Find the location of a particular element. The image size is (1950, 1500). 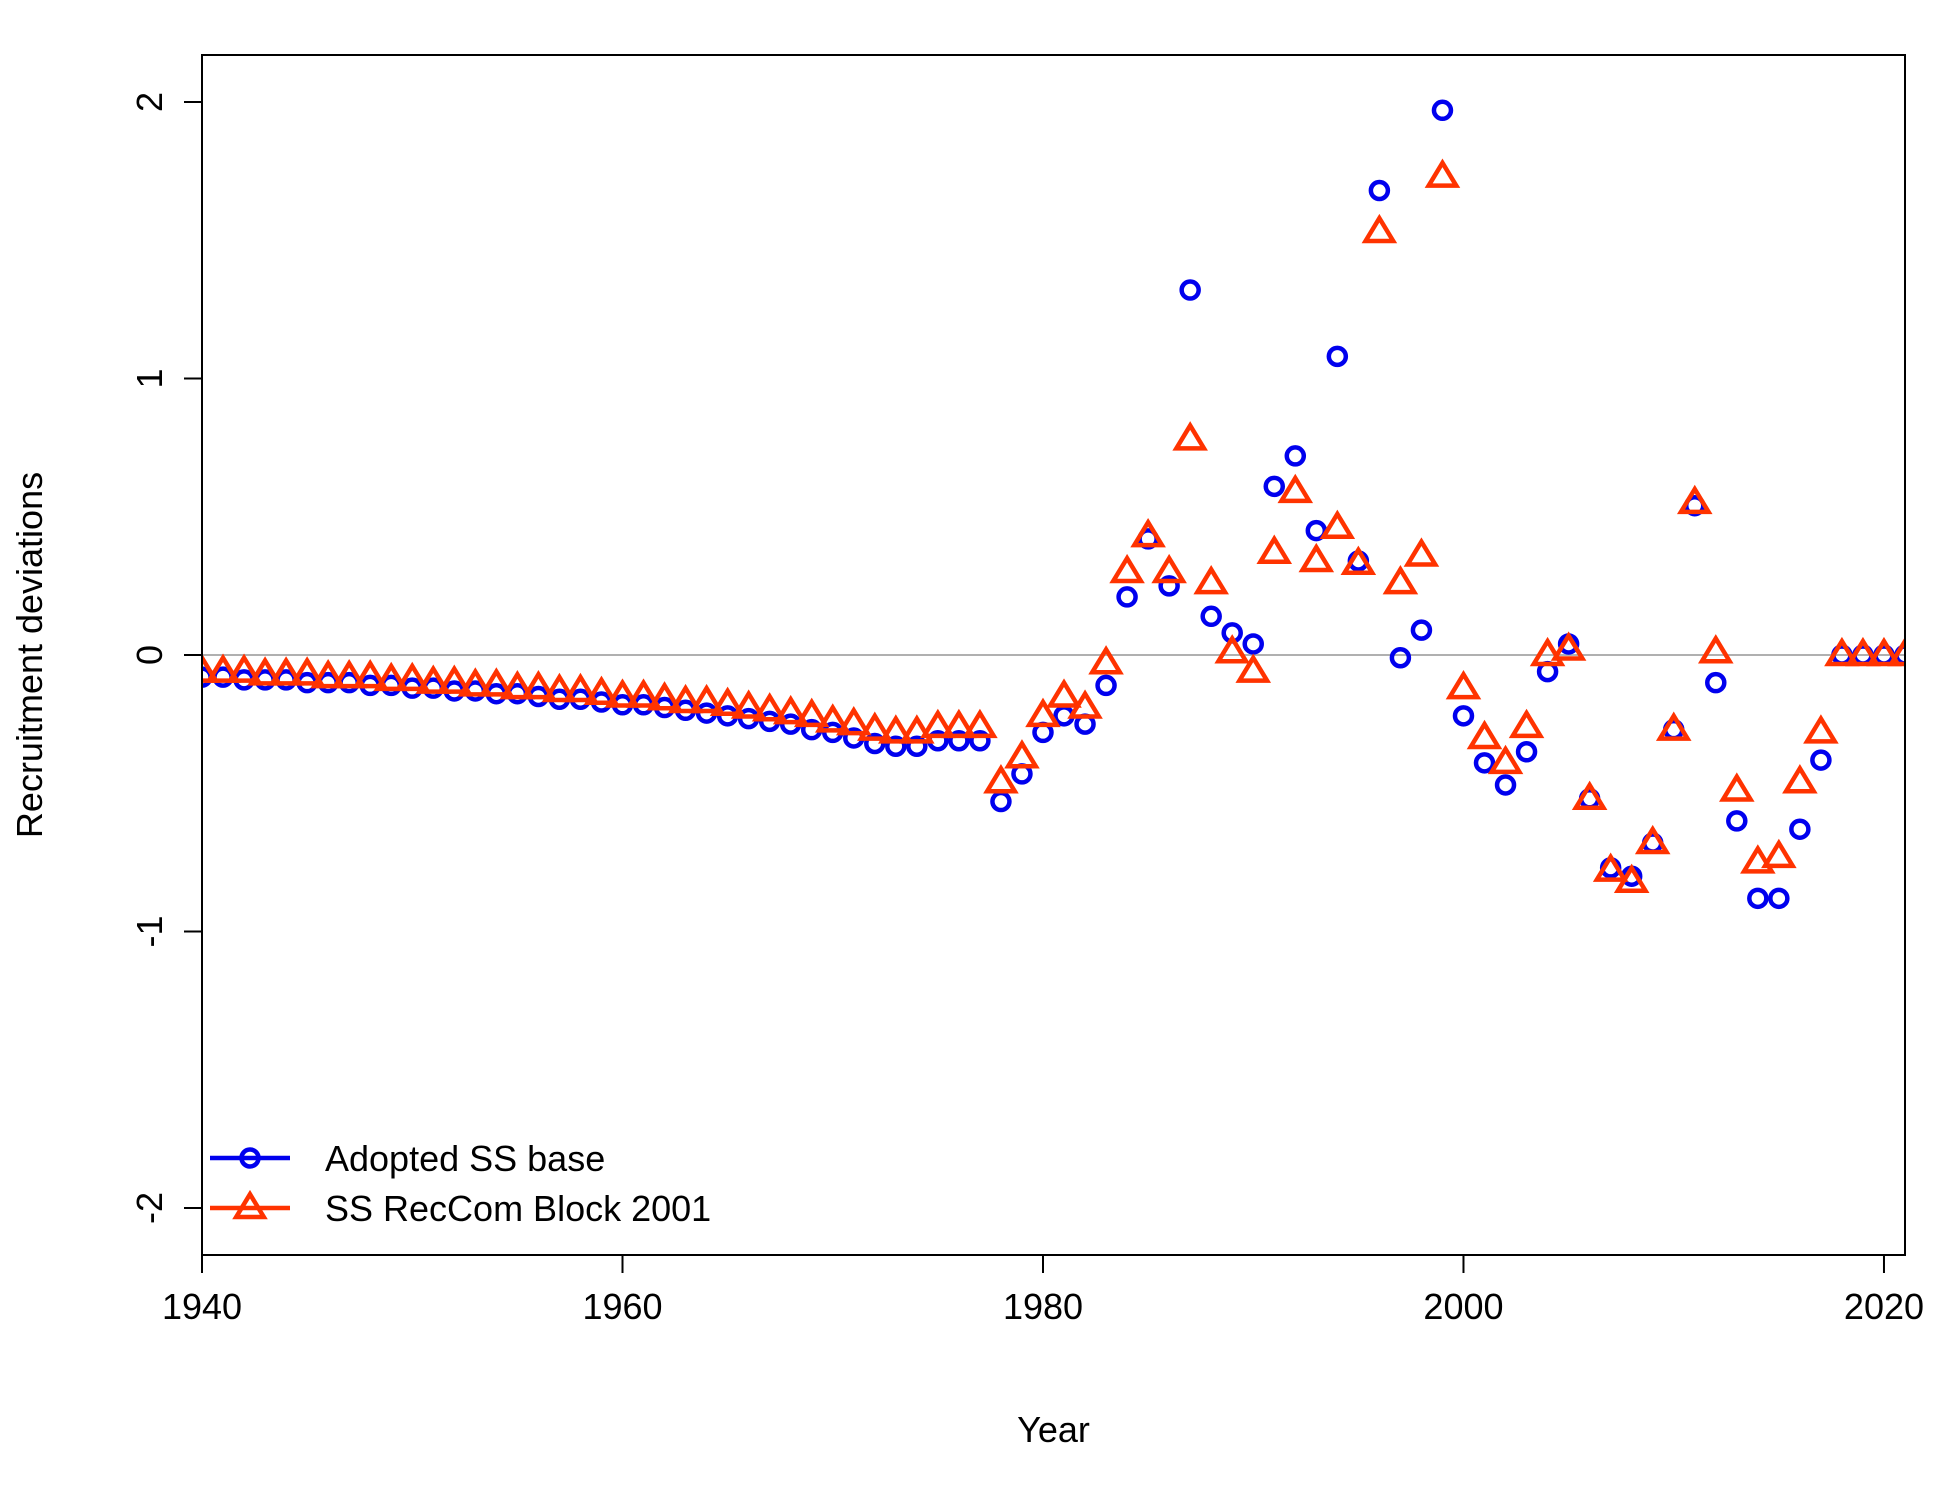

x-tick-label: 1980 is located at coordinates (1043, 1306).